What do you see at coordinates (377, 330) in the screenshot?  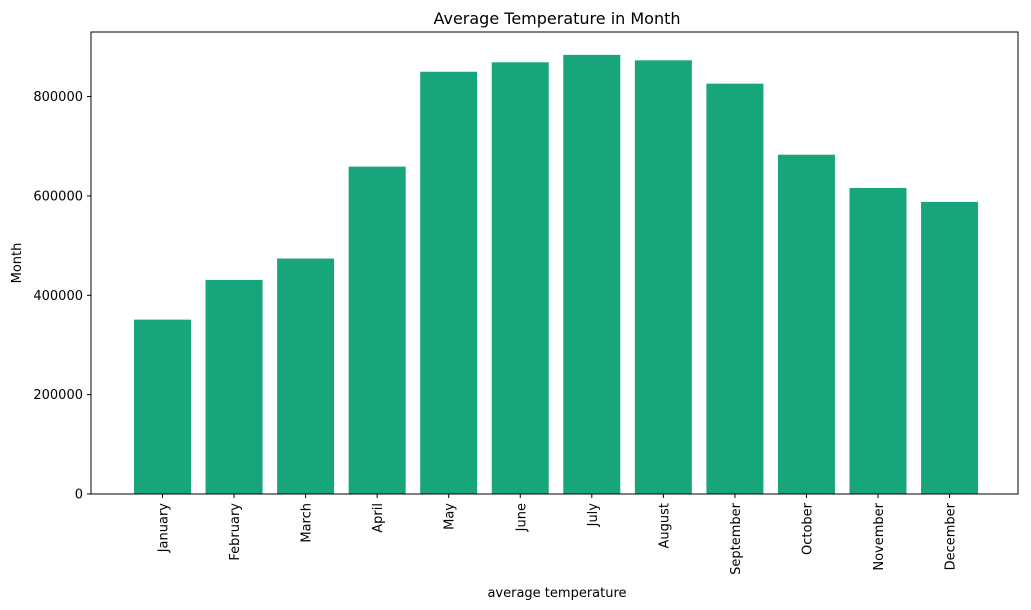 I see `bar-april` at bounding box center [377, 330].